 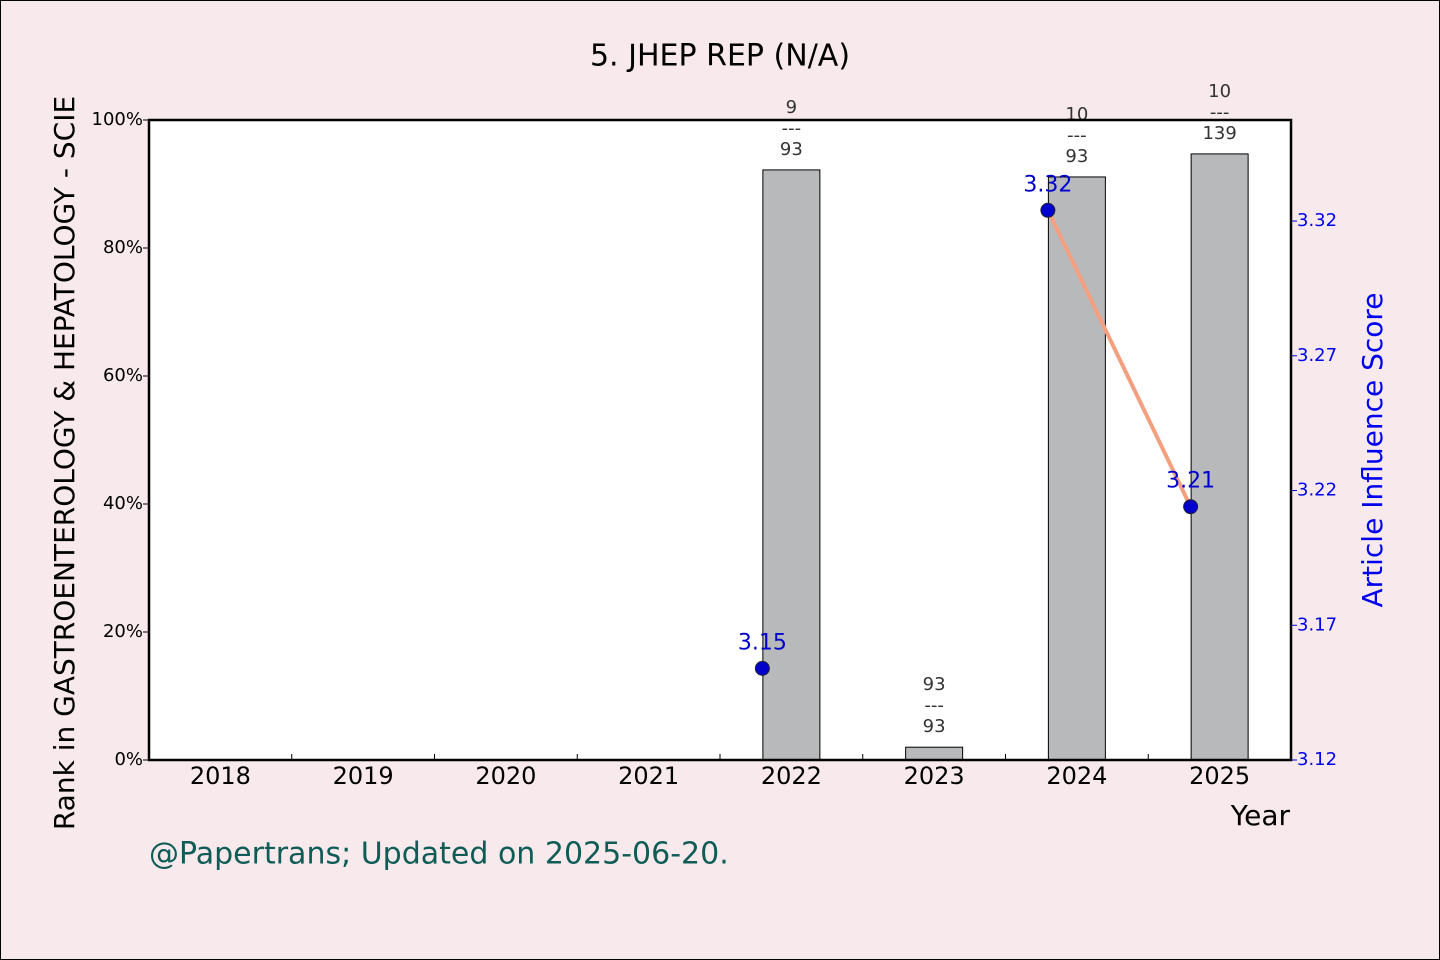 What do you see at coordinates (791, 776) in the screenshot?
I see `x-tick-label: 2022` at bounding box center [791, 776].